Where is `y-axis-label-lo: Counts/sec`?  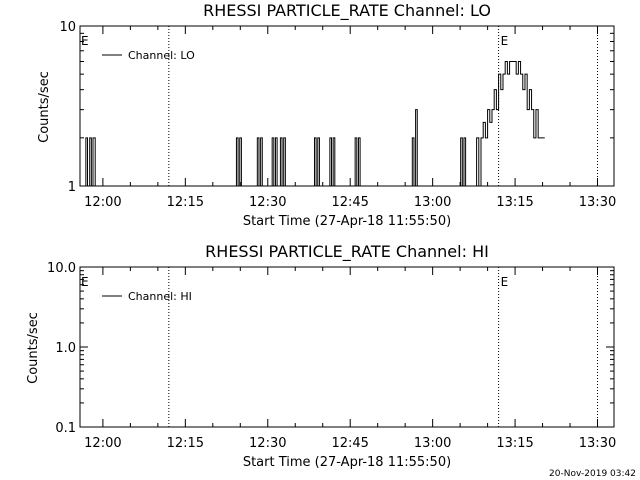
y-axis-label-lo: Counts/sec is located at coordinates (44, 107).